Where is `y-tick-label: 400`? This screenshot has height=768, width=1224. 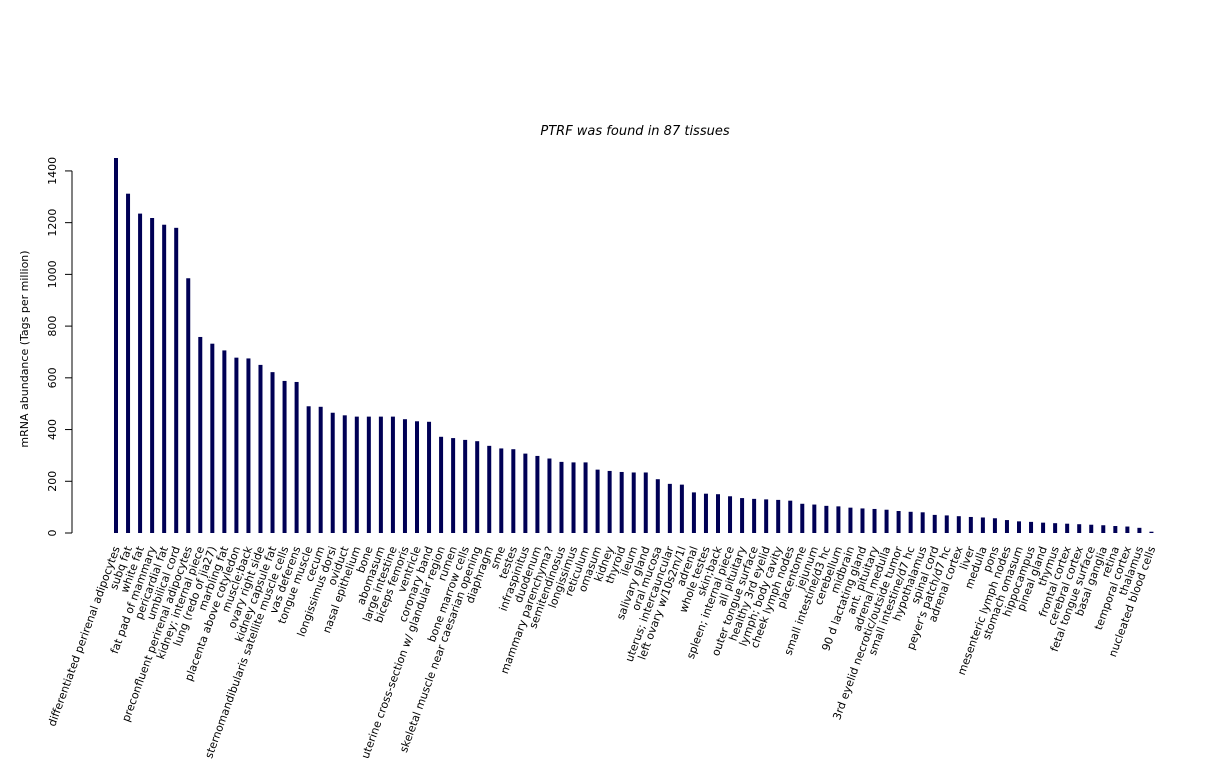
y-tick-label: 400 is located at coordinates (52, 429).